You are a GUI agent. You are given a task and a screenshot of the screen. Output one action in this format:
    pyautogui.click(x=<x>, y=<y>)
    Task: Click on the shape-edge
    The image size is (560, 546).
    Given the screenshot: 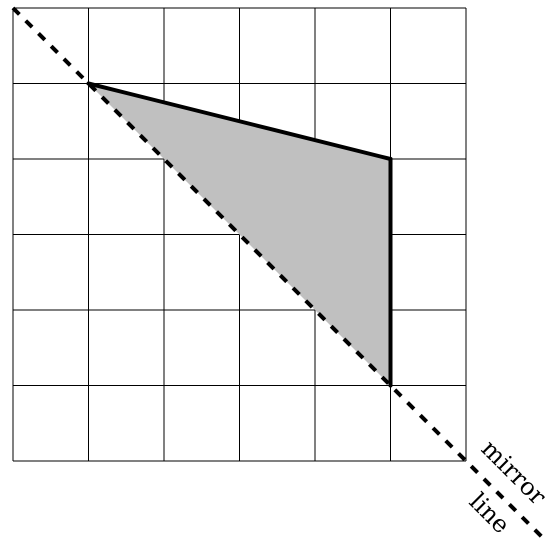 What is the action you would take?
    pyautogui.click(x=239, y=121)
    